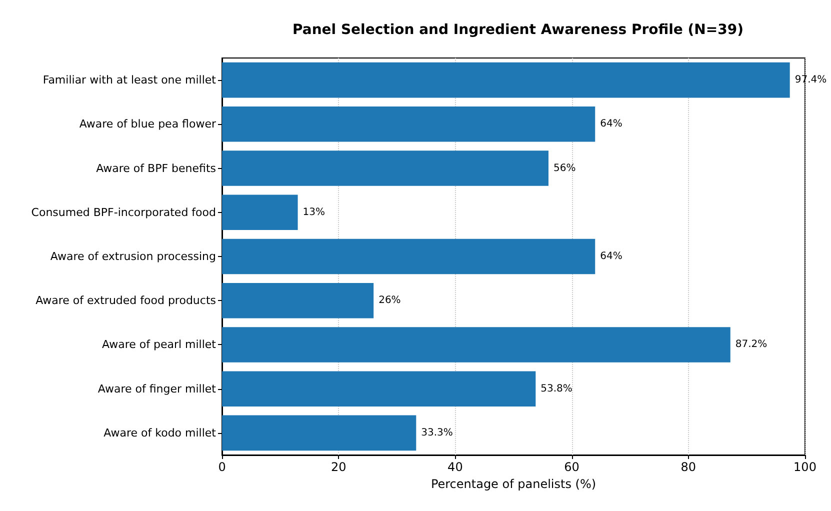  What do you see at coordinates (123, 212) in the screenshot?
I see `y-tick-label: Consumed BPF-incorporated food` at bounding box center [123, 212].